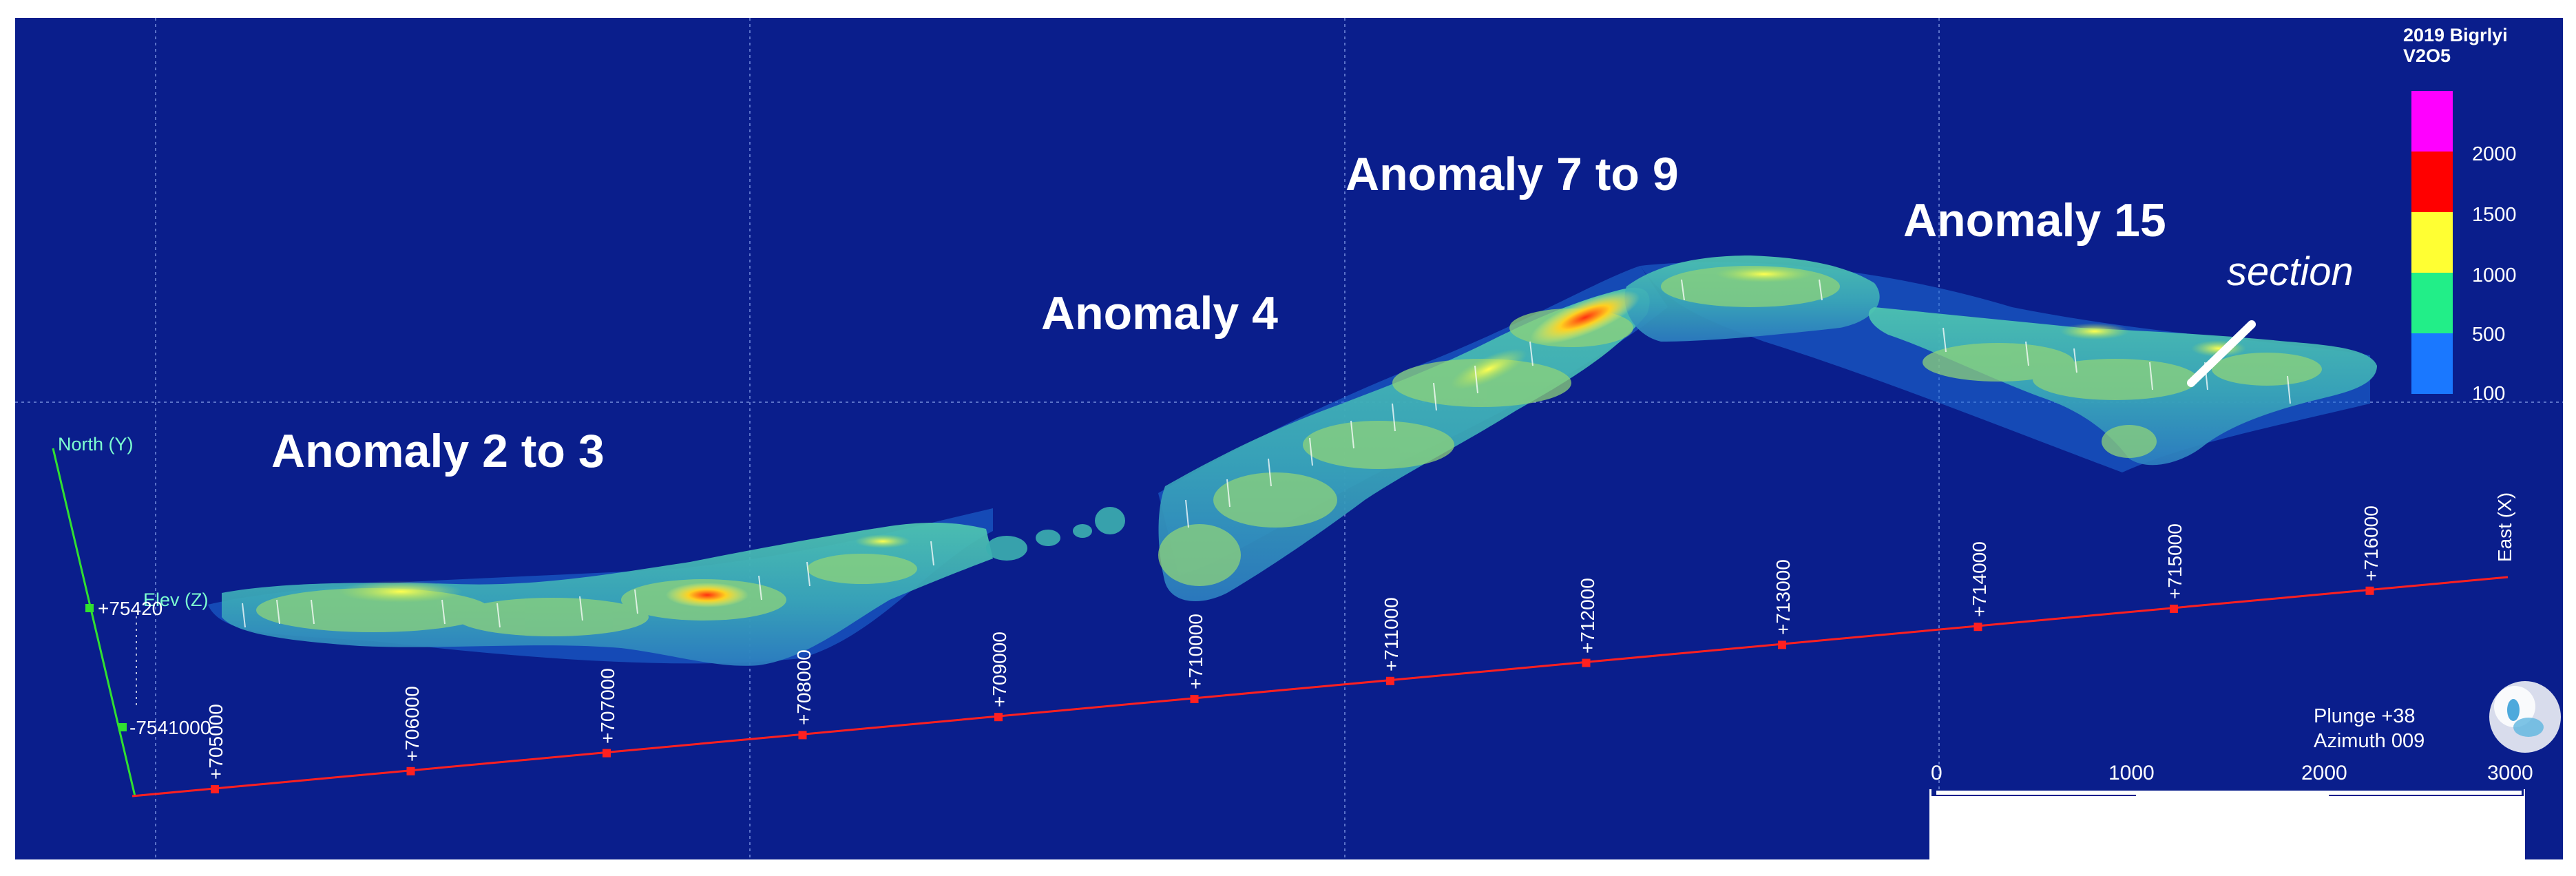  What do you see at coordinates (2175, 561) in the screenshot?
I see `east-tick-label: +715000` at bounding box center [2175, 561].